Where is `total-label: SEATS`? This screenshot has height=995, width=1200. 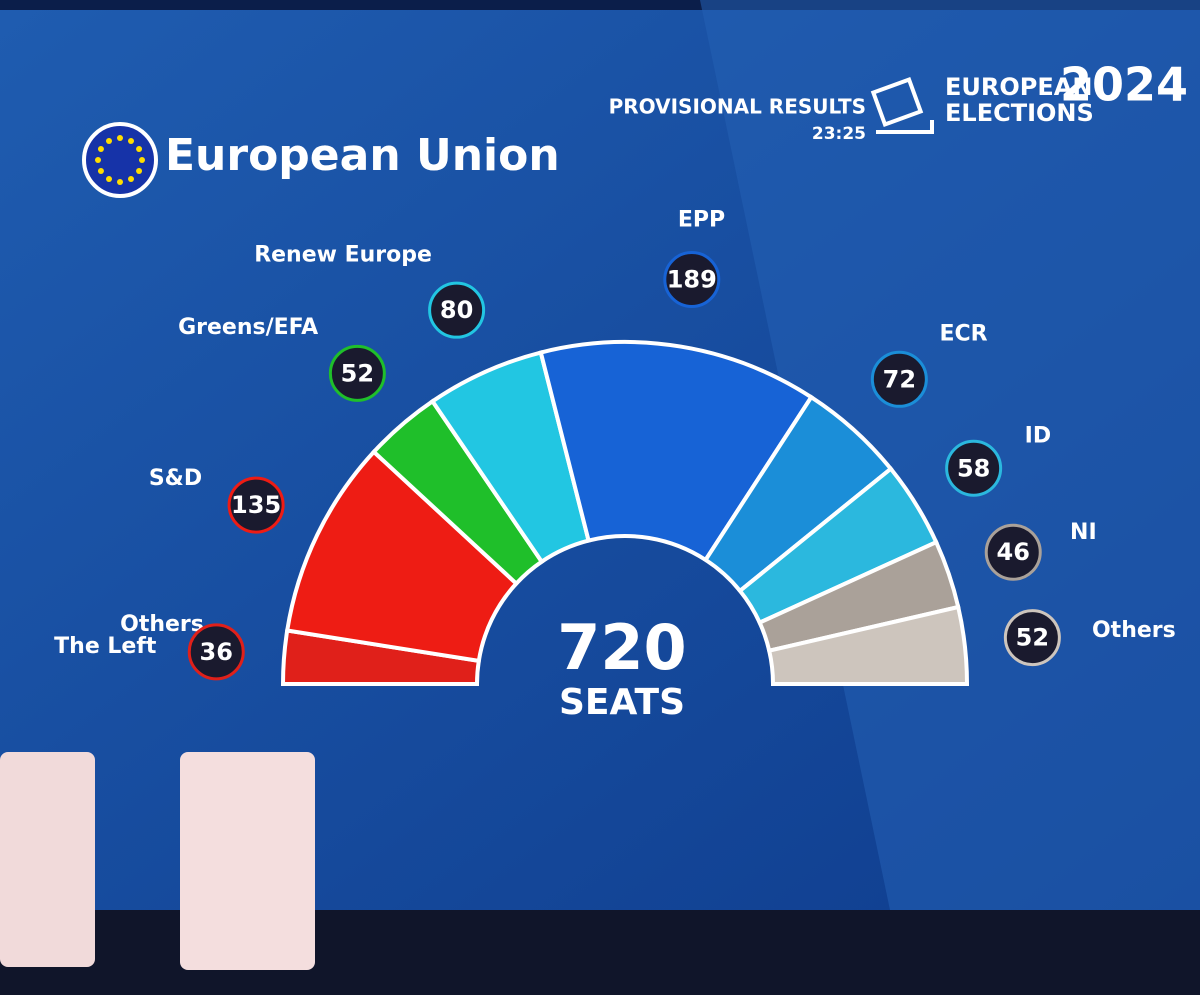 total-label: SEATS is located at coordinates (622, 702).